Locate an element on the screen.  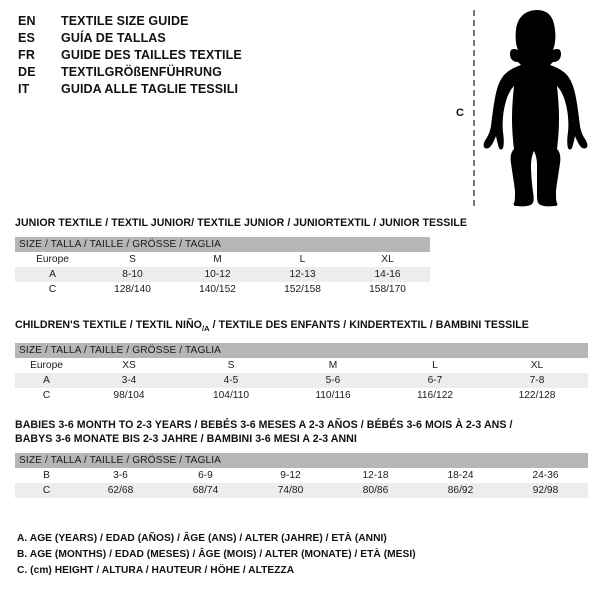
children-title-subscript: /A is located at coordinates (205, 329).